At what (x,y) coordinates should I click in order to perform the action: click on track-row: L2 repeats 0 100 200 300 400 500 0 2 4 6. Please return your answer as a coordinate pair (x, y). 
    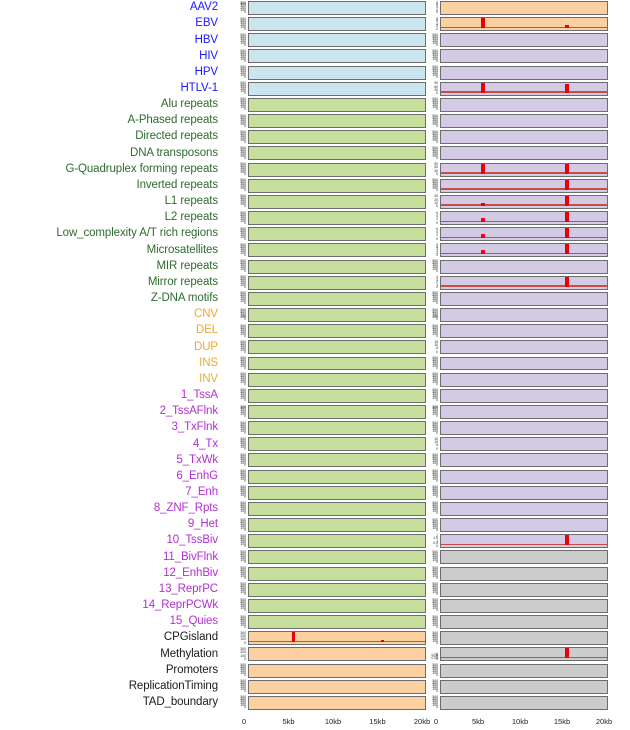
    Looking at the image, I should click on (315, 218).